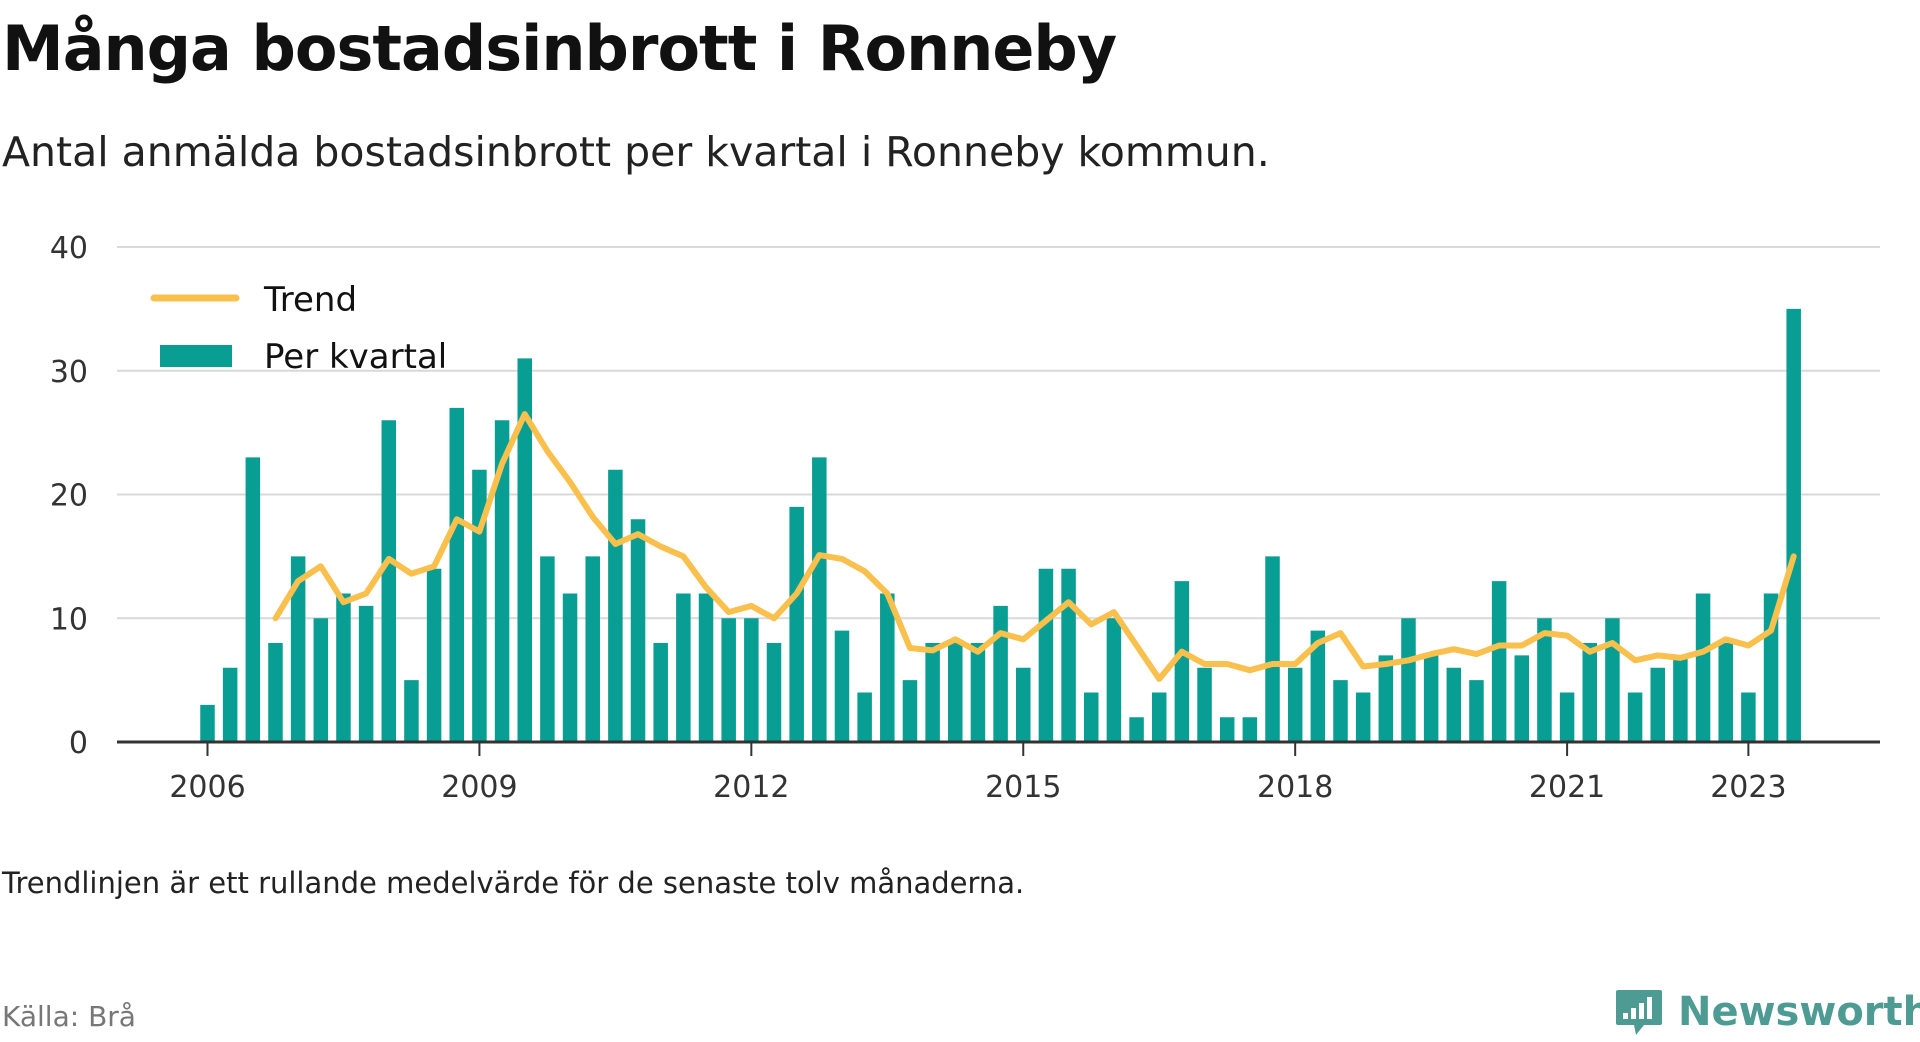  What do you see at coordinates (298, 328) in the screenshot?
I see `legend: Trend Per kvartal` at bounding box center [298, 328].